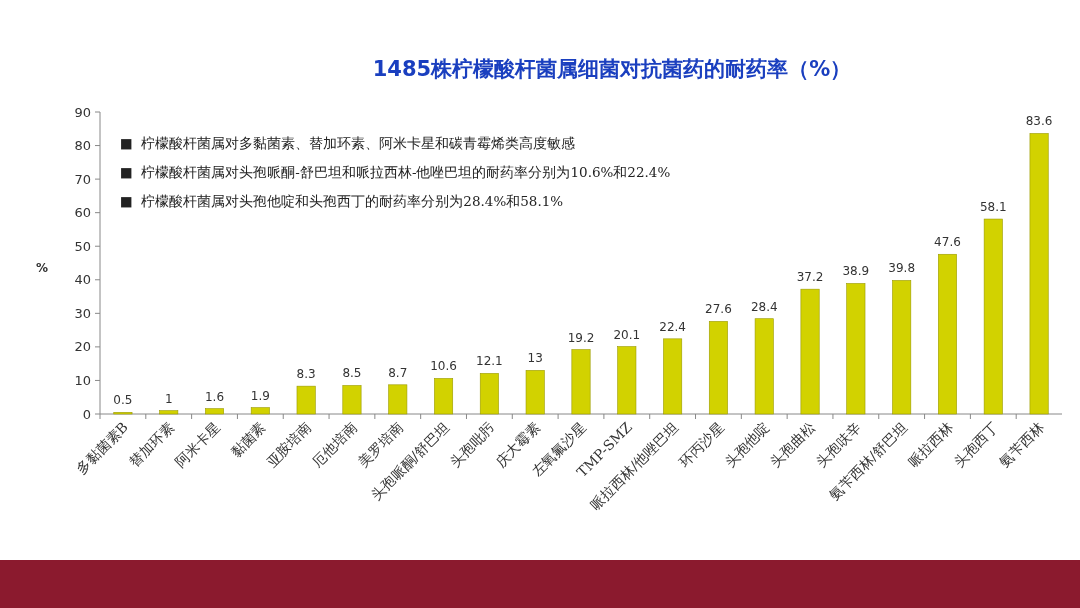 The width and height of the screenshot is (1080, 608). Describe the element at coordinates (306, 374) in the screenshot. I see `data-label: 8.3` at that location.